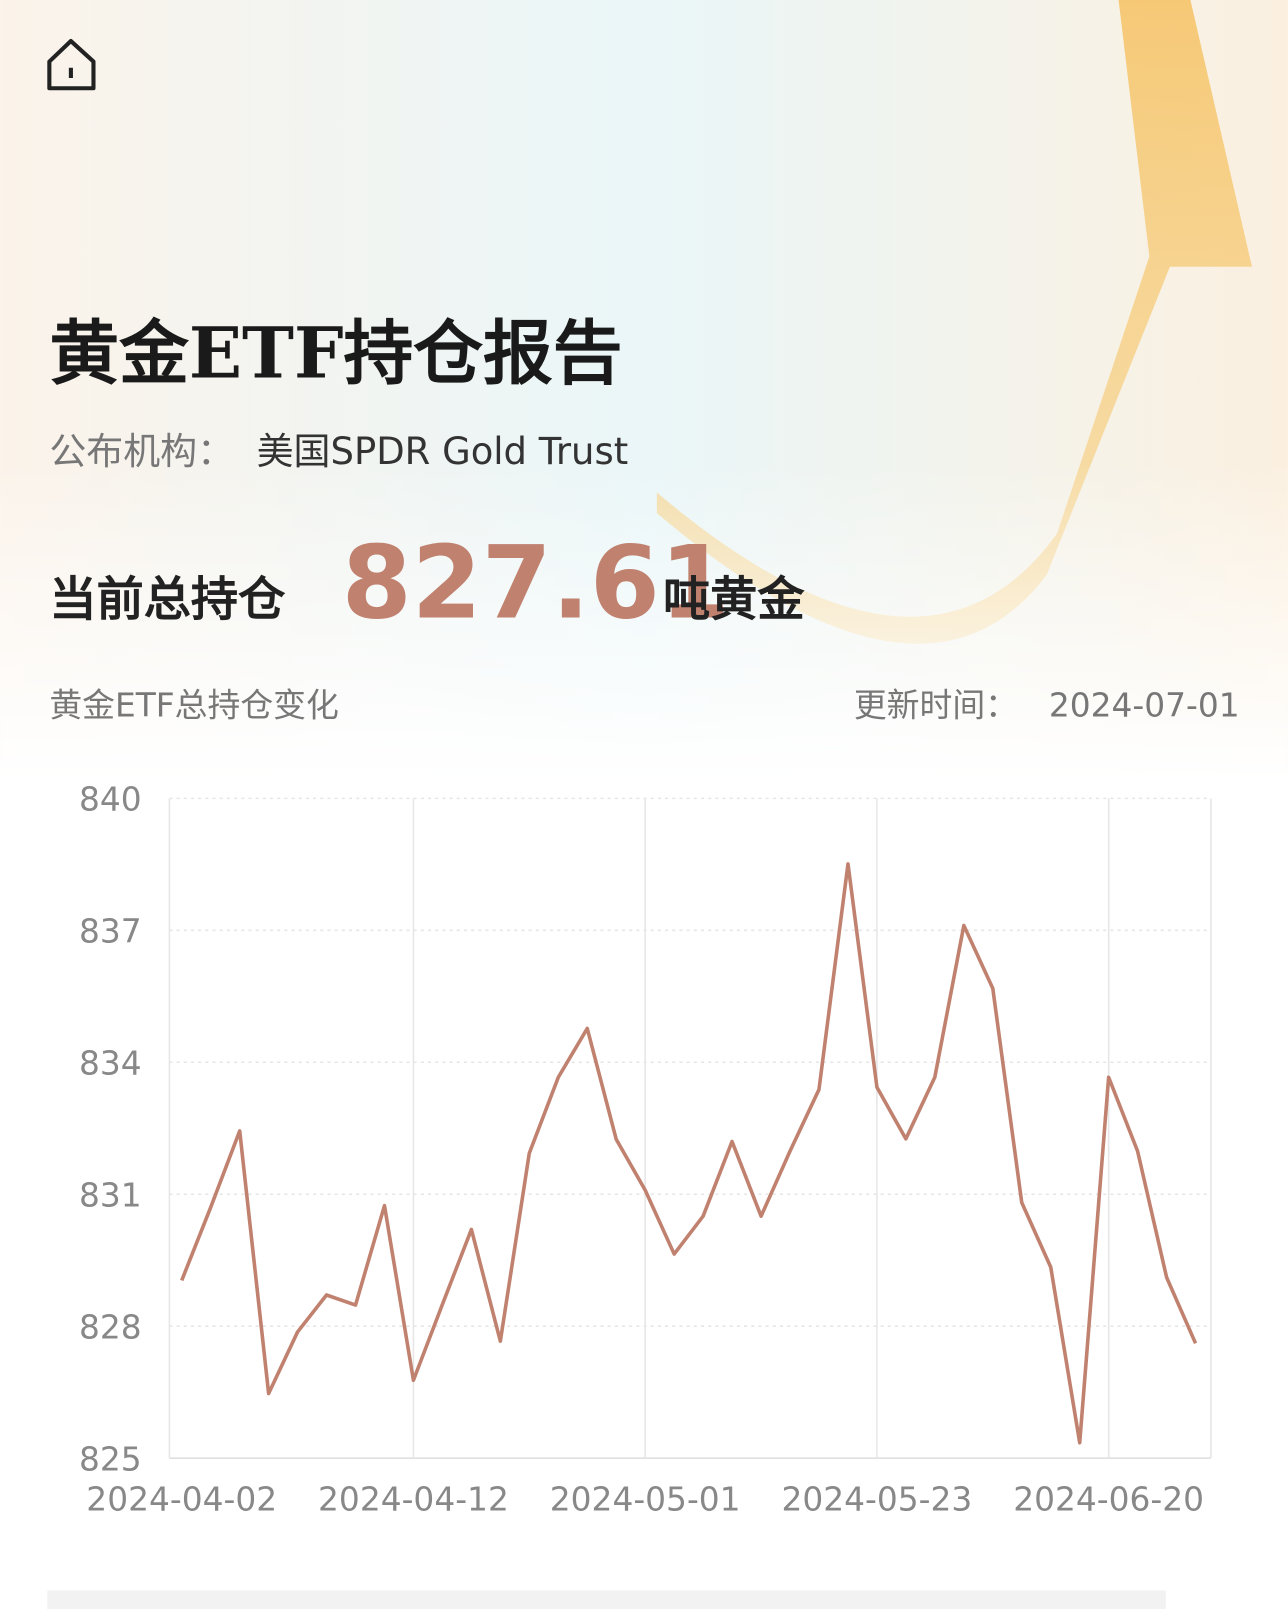 This screenshot has height=1609, width=1288. Describe the element at coordinates (141, 451) in the screenshot. I see `publisher-label: 公布机构：` at that location.